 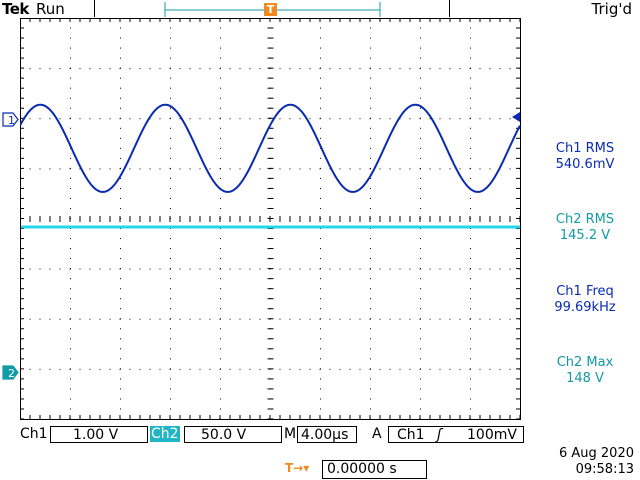 What do you see at coordinates (604, 469) in the screenshot?
I see `time-display: 09:58:13` at bounding box center [604, 469].